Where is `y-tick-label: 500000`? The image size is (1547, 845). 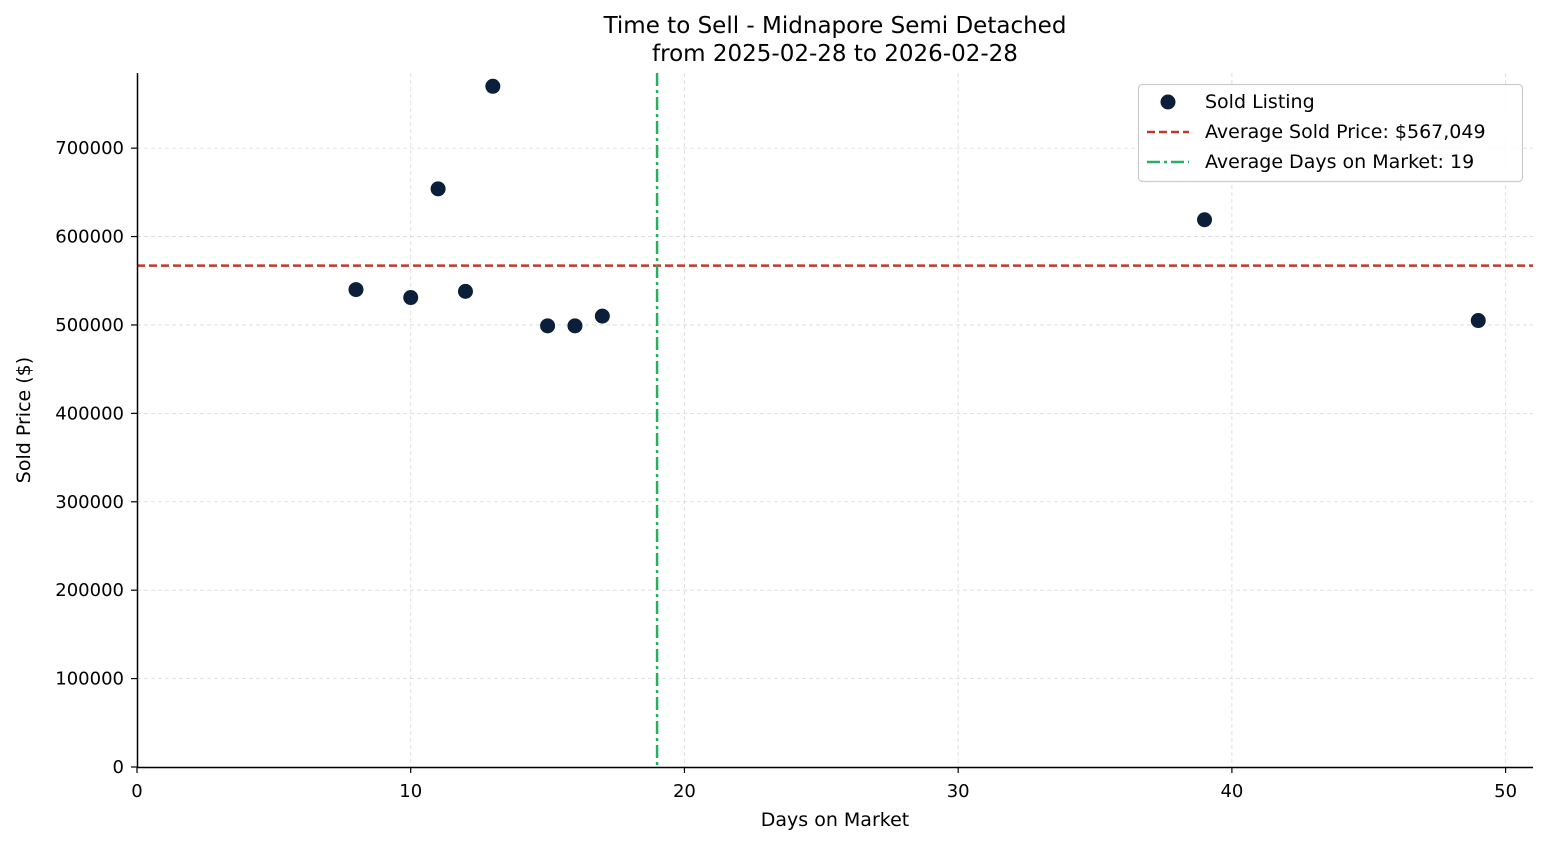 y-tick-label: 500000 is located at coordinates (89, 325).